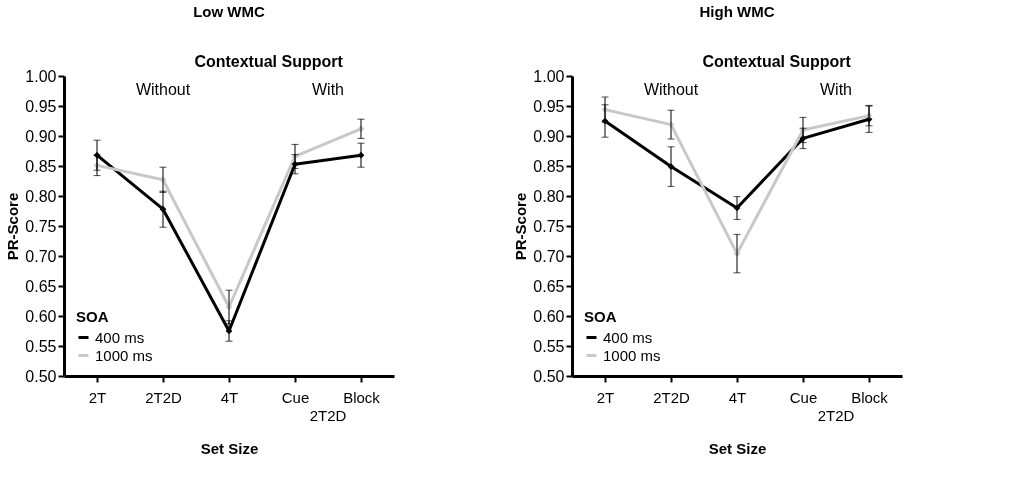  I want to click on chart-title: High WMC, so click(737, 11).